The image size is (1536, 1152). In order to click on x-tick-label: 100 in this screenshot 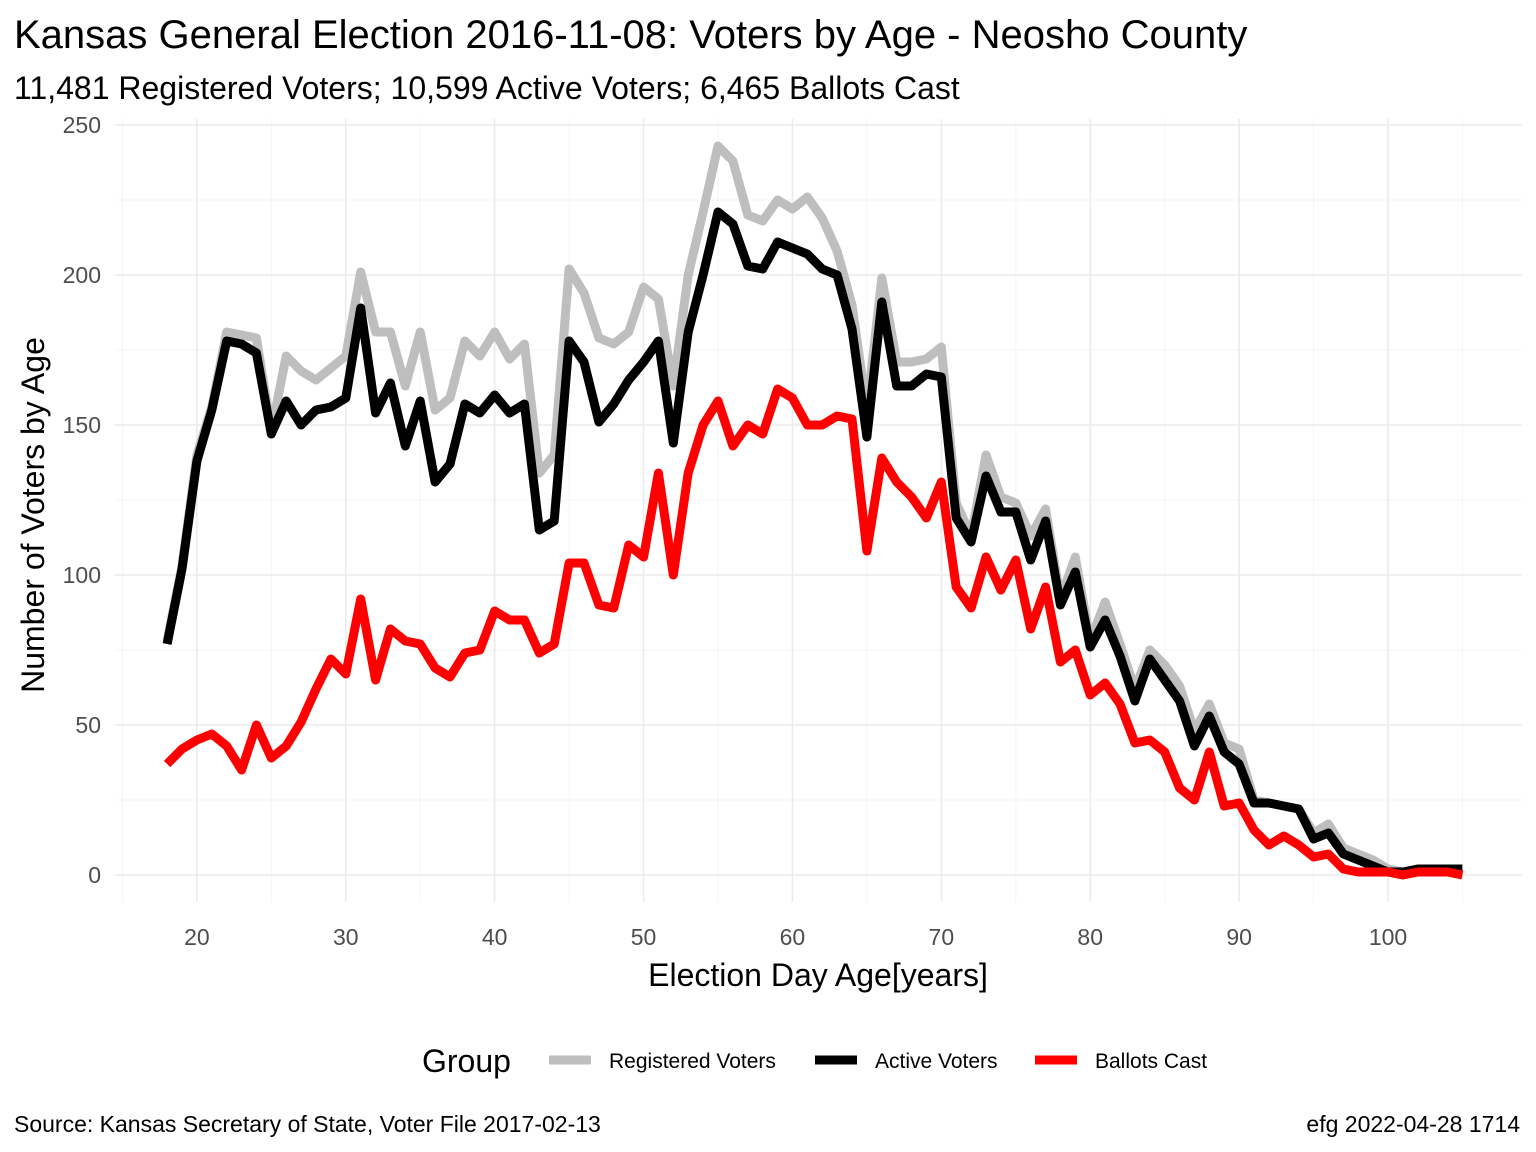, I will do `click(1388, 937)`.